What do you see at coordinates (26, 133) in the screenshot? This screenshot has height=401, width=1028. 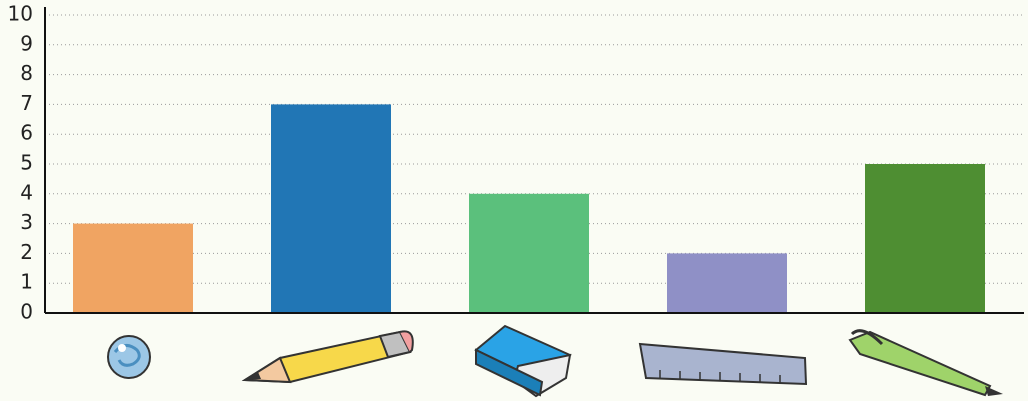 I see `y-tick-label: 6` at bounding box center [26, 133].